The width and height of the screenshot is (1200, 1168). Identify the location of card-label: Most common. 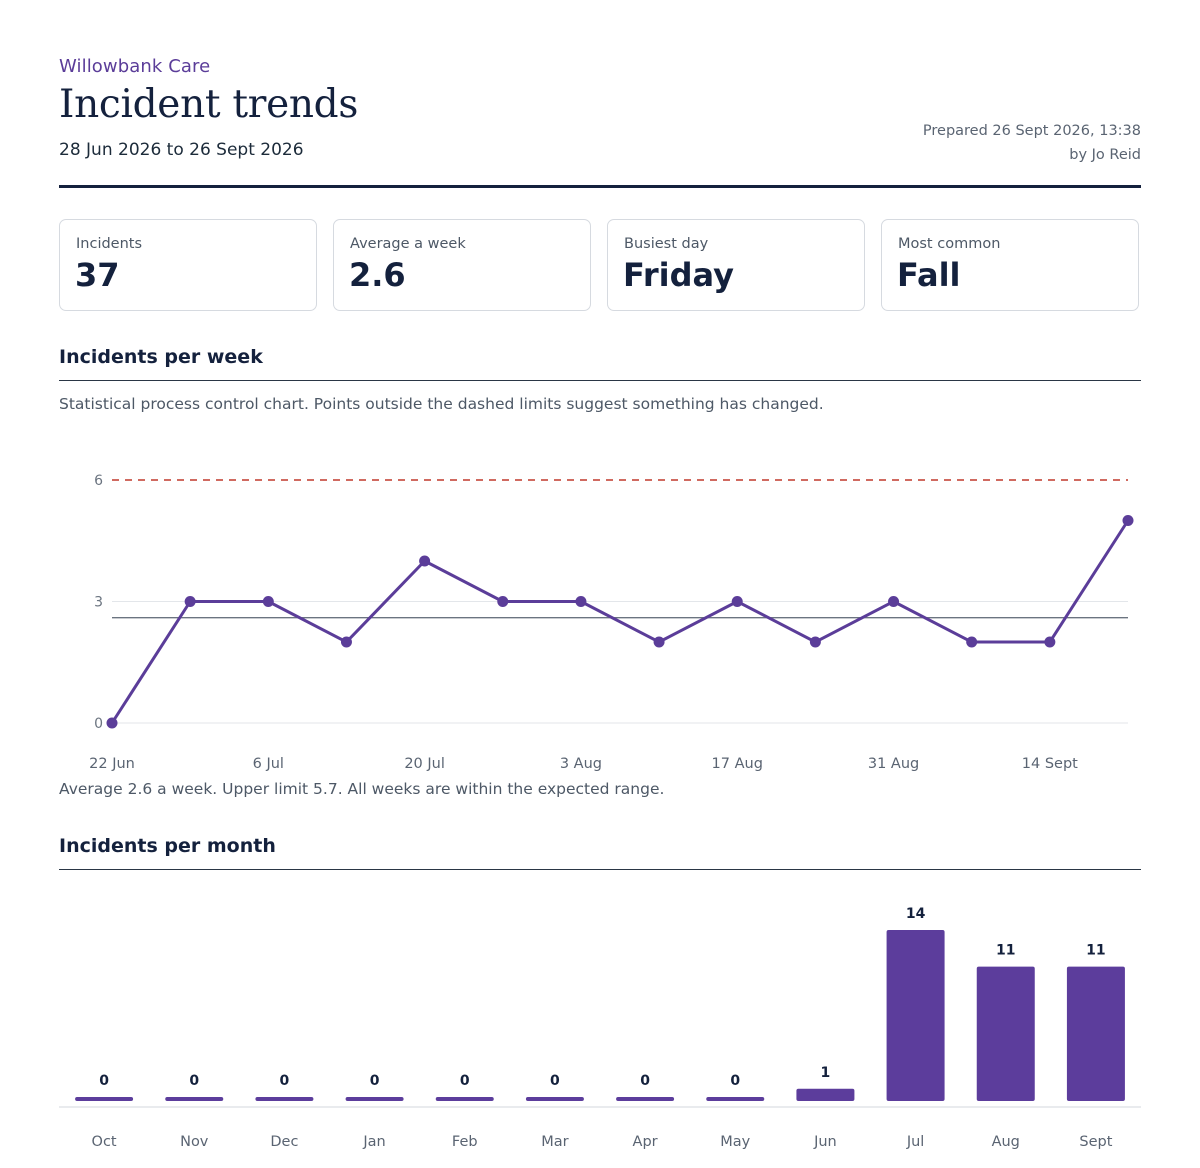
(949, 244).